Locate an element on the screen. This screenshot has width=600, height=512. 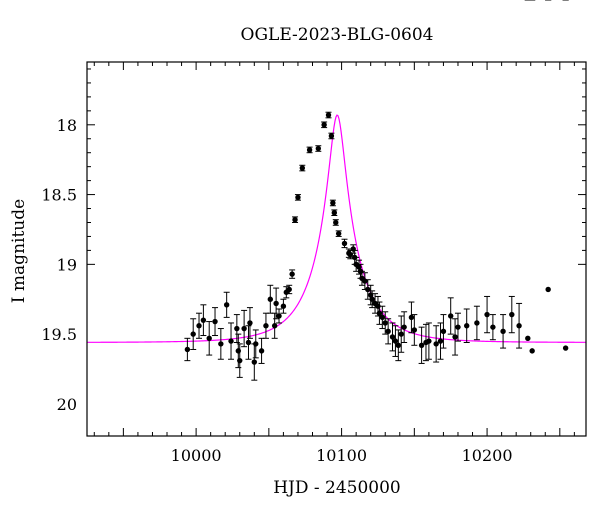
x-tick-label: 10000 is located at coordinates (196, 455).